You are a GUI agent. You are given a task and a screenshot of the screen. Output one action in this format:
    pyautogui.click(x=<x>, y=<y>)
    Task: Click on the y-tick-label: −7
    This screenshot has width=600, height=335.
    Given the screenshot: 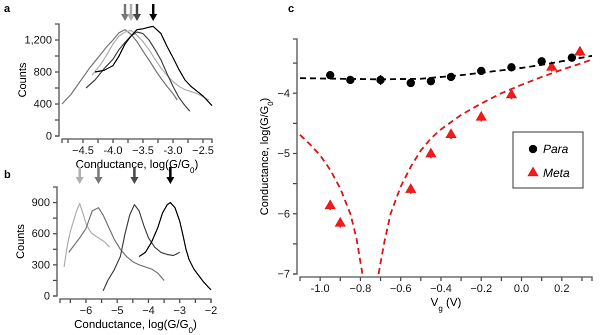 What is the action you would take?
    pyautogui.click(x=283, y=274)
    